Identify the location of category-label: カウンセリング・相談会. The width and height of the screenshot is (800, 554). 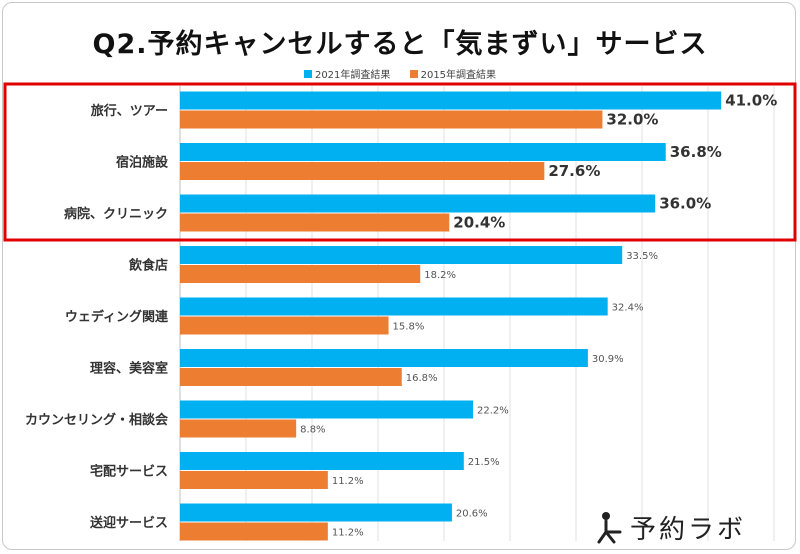
(97, 420).